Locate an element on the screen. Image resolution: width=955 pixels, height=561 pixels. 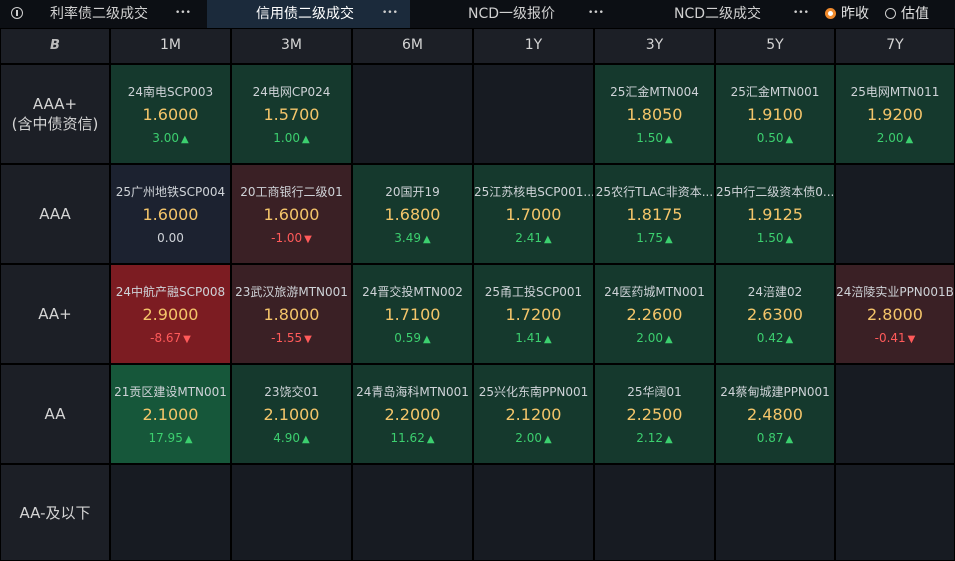
bond-name: 24晋交投MTN002 is located at coordinates (412, 292).